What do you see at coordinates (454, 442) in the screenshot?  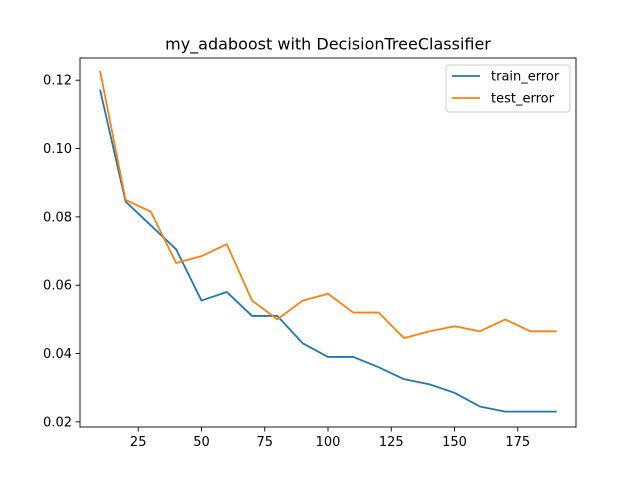 I see `x-tick-label: 150` at bounding box center [454, 442].